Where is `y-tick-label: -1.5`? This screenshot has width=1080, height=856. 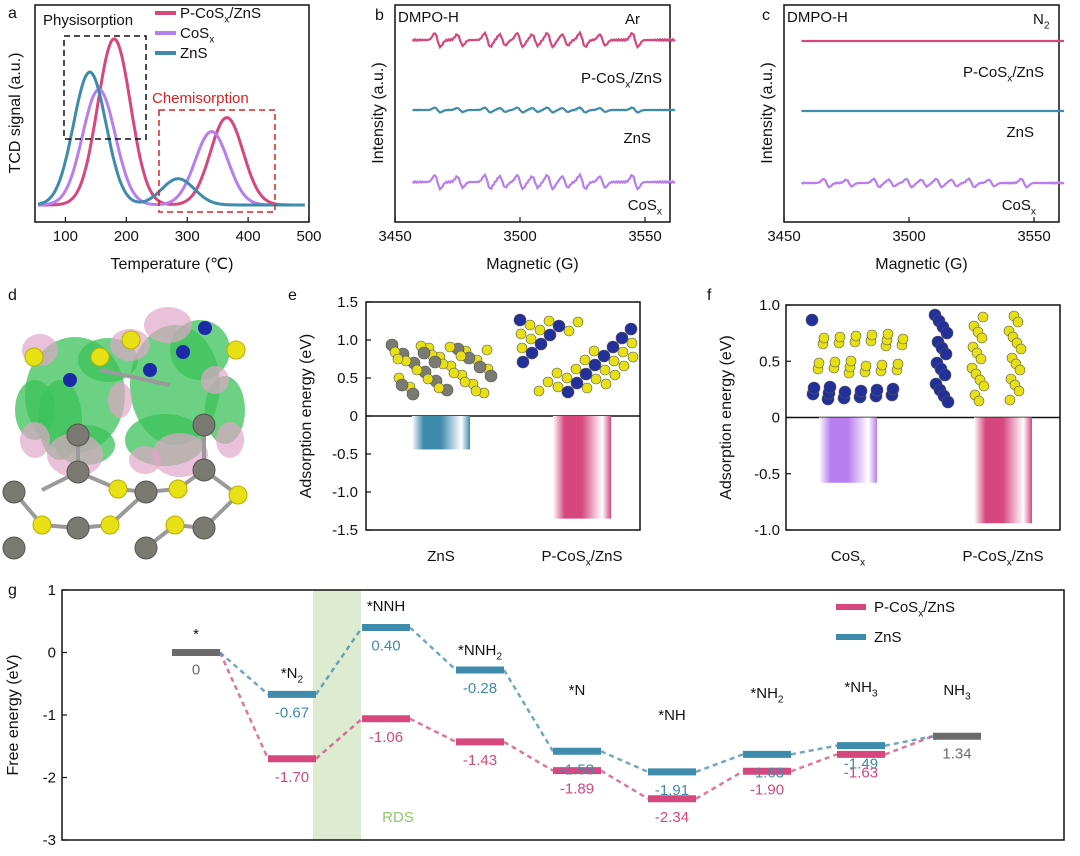 y-tick-label: -1.5 is located at coordinates (345, 530).